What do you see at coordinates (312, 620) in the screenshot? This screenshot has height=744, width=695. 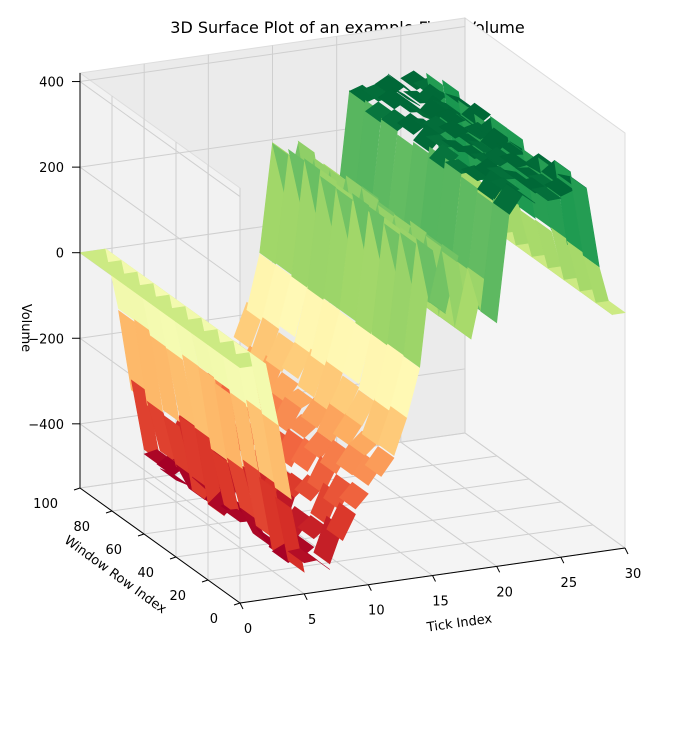 I see `x-tick-label: 5` at bounding box center [312, 620].